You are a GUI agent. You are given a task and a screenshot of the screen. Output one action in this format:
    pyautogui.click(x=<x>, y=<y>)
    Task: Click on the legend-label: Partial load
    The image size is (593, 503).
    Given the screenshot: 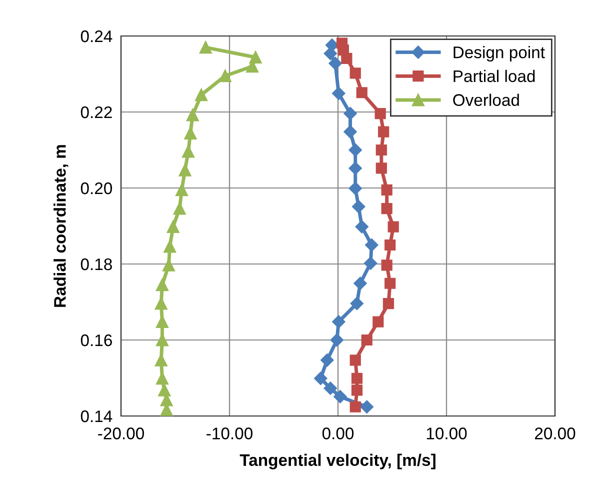 What is the action you would take?
    pyautogui.click(x=494, y=76)
    